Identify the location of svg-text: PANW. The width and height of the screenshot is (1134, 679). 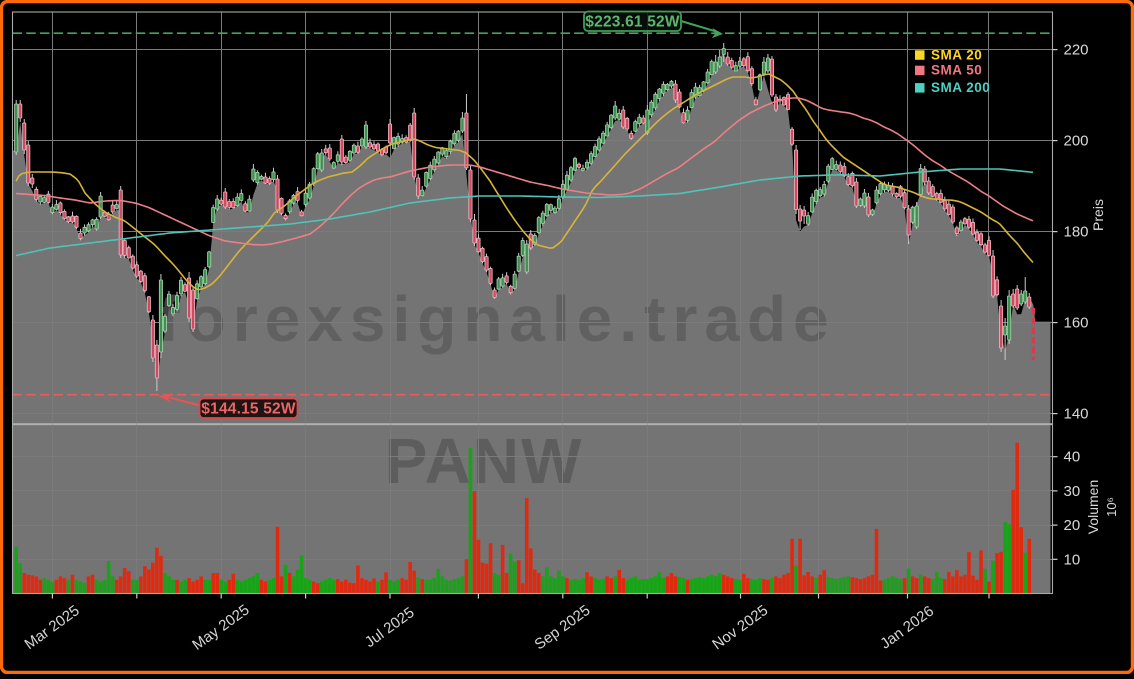
(484, 461).